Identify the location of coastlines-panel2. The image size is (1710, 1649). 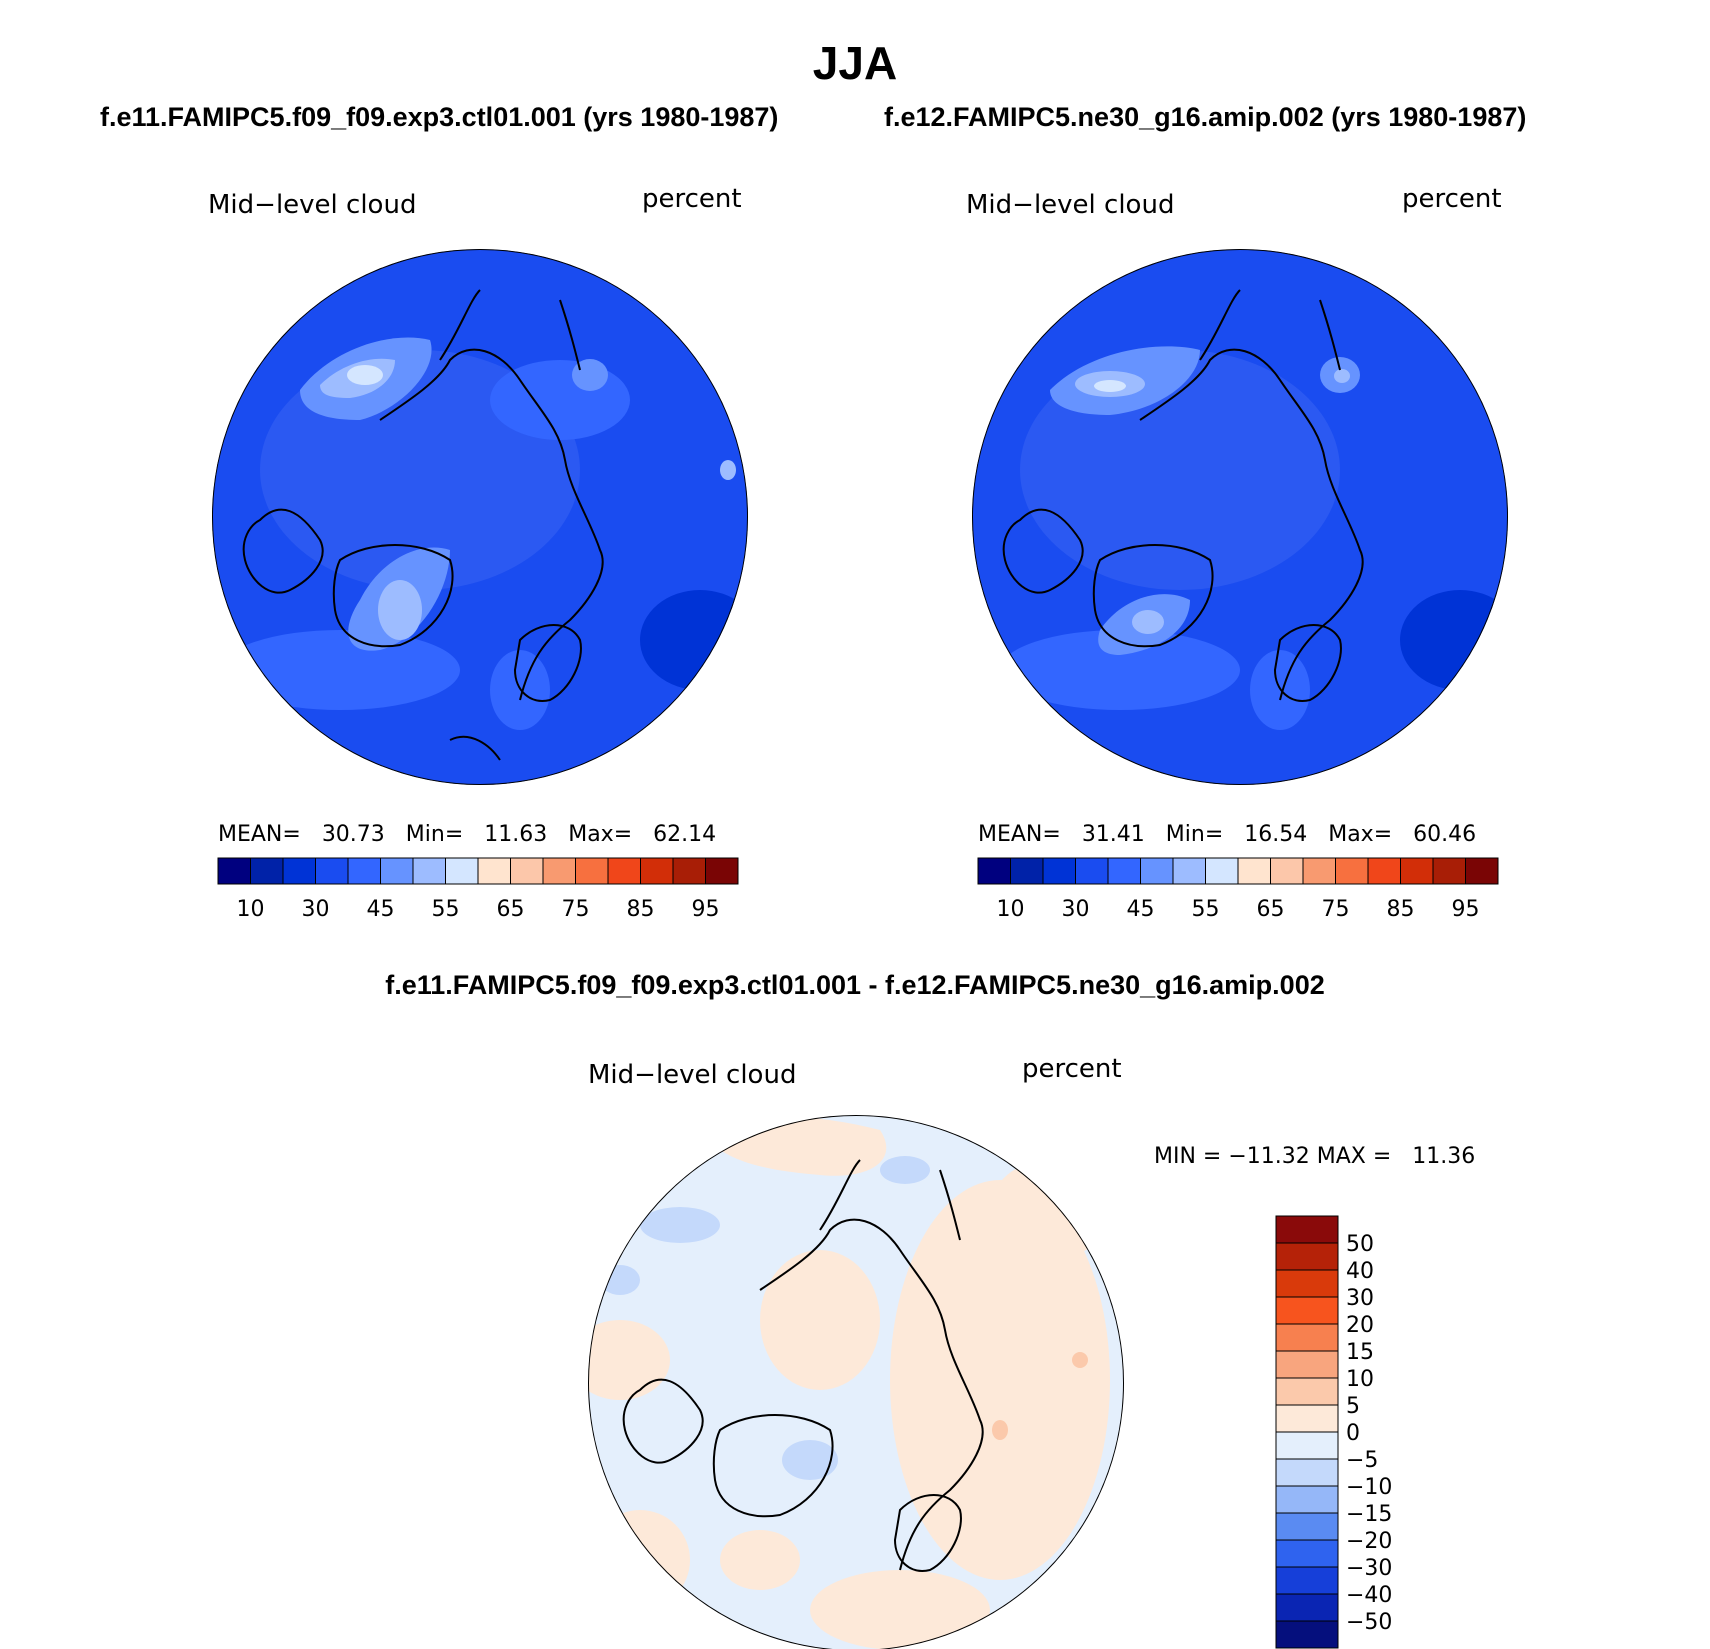
(1183, 495).